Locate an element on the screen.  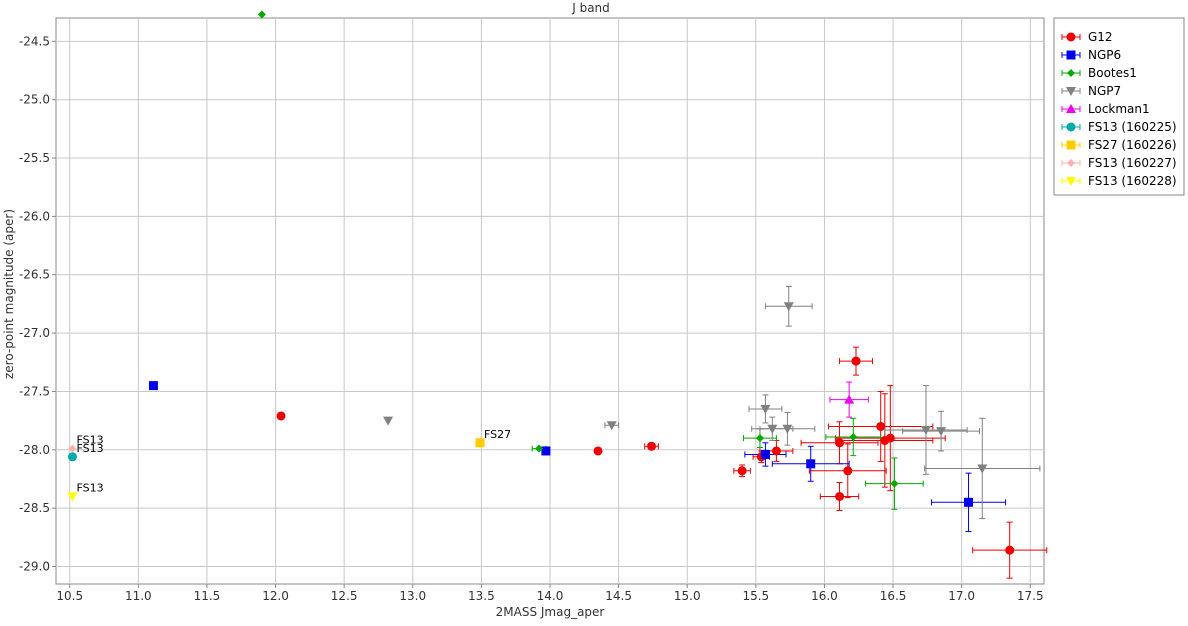
x-tick-label: 10.5 is located at coordinates (69, 596).